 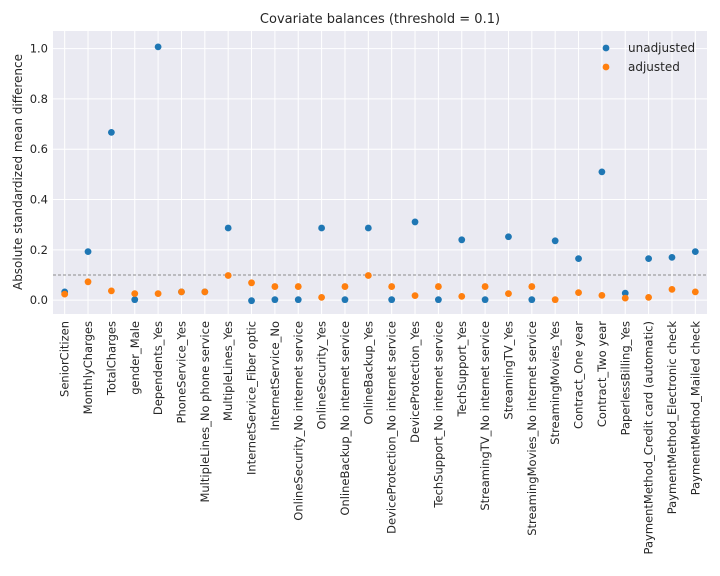 What do you see at coordinates (695, 408) in the screenshot?
I see `x-tick-label: PaymentMethod_Mailed check` at bounding box center [695, 408].